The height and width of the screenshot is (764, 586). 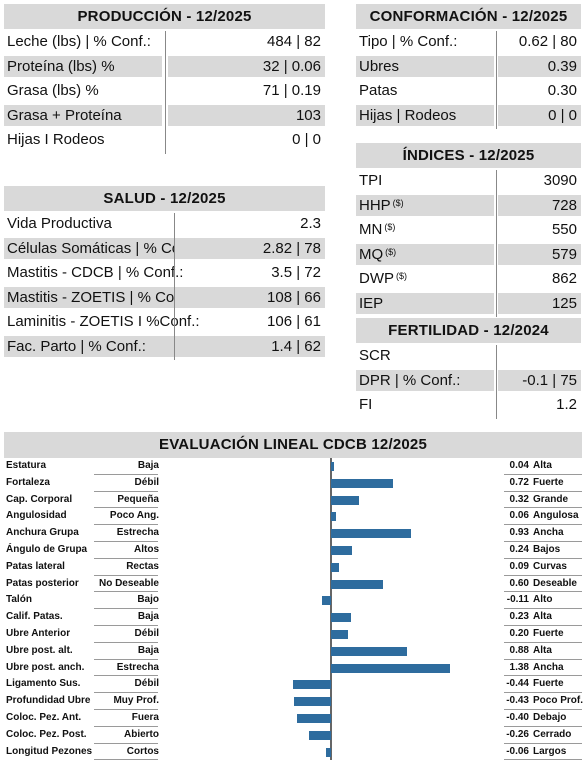 I want to click on produccion-row: Grasa (lbs) % 71 | 0.19, so click(x=164, y=90).